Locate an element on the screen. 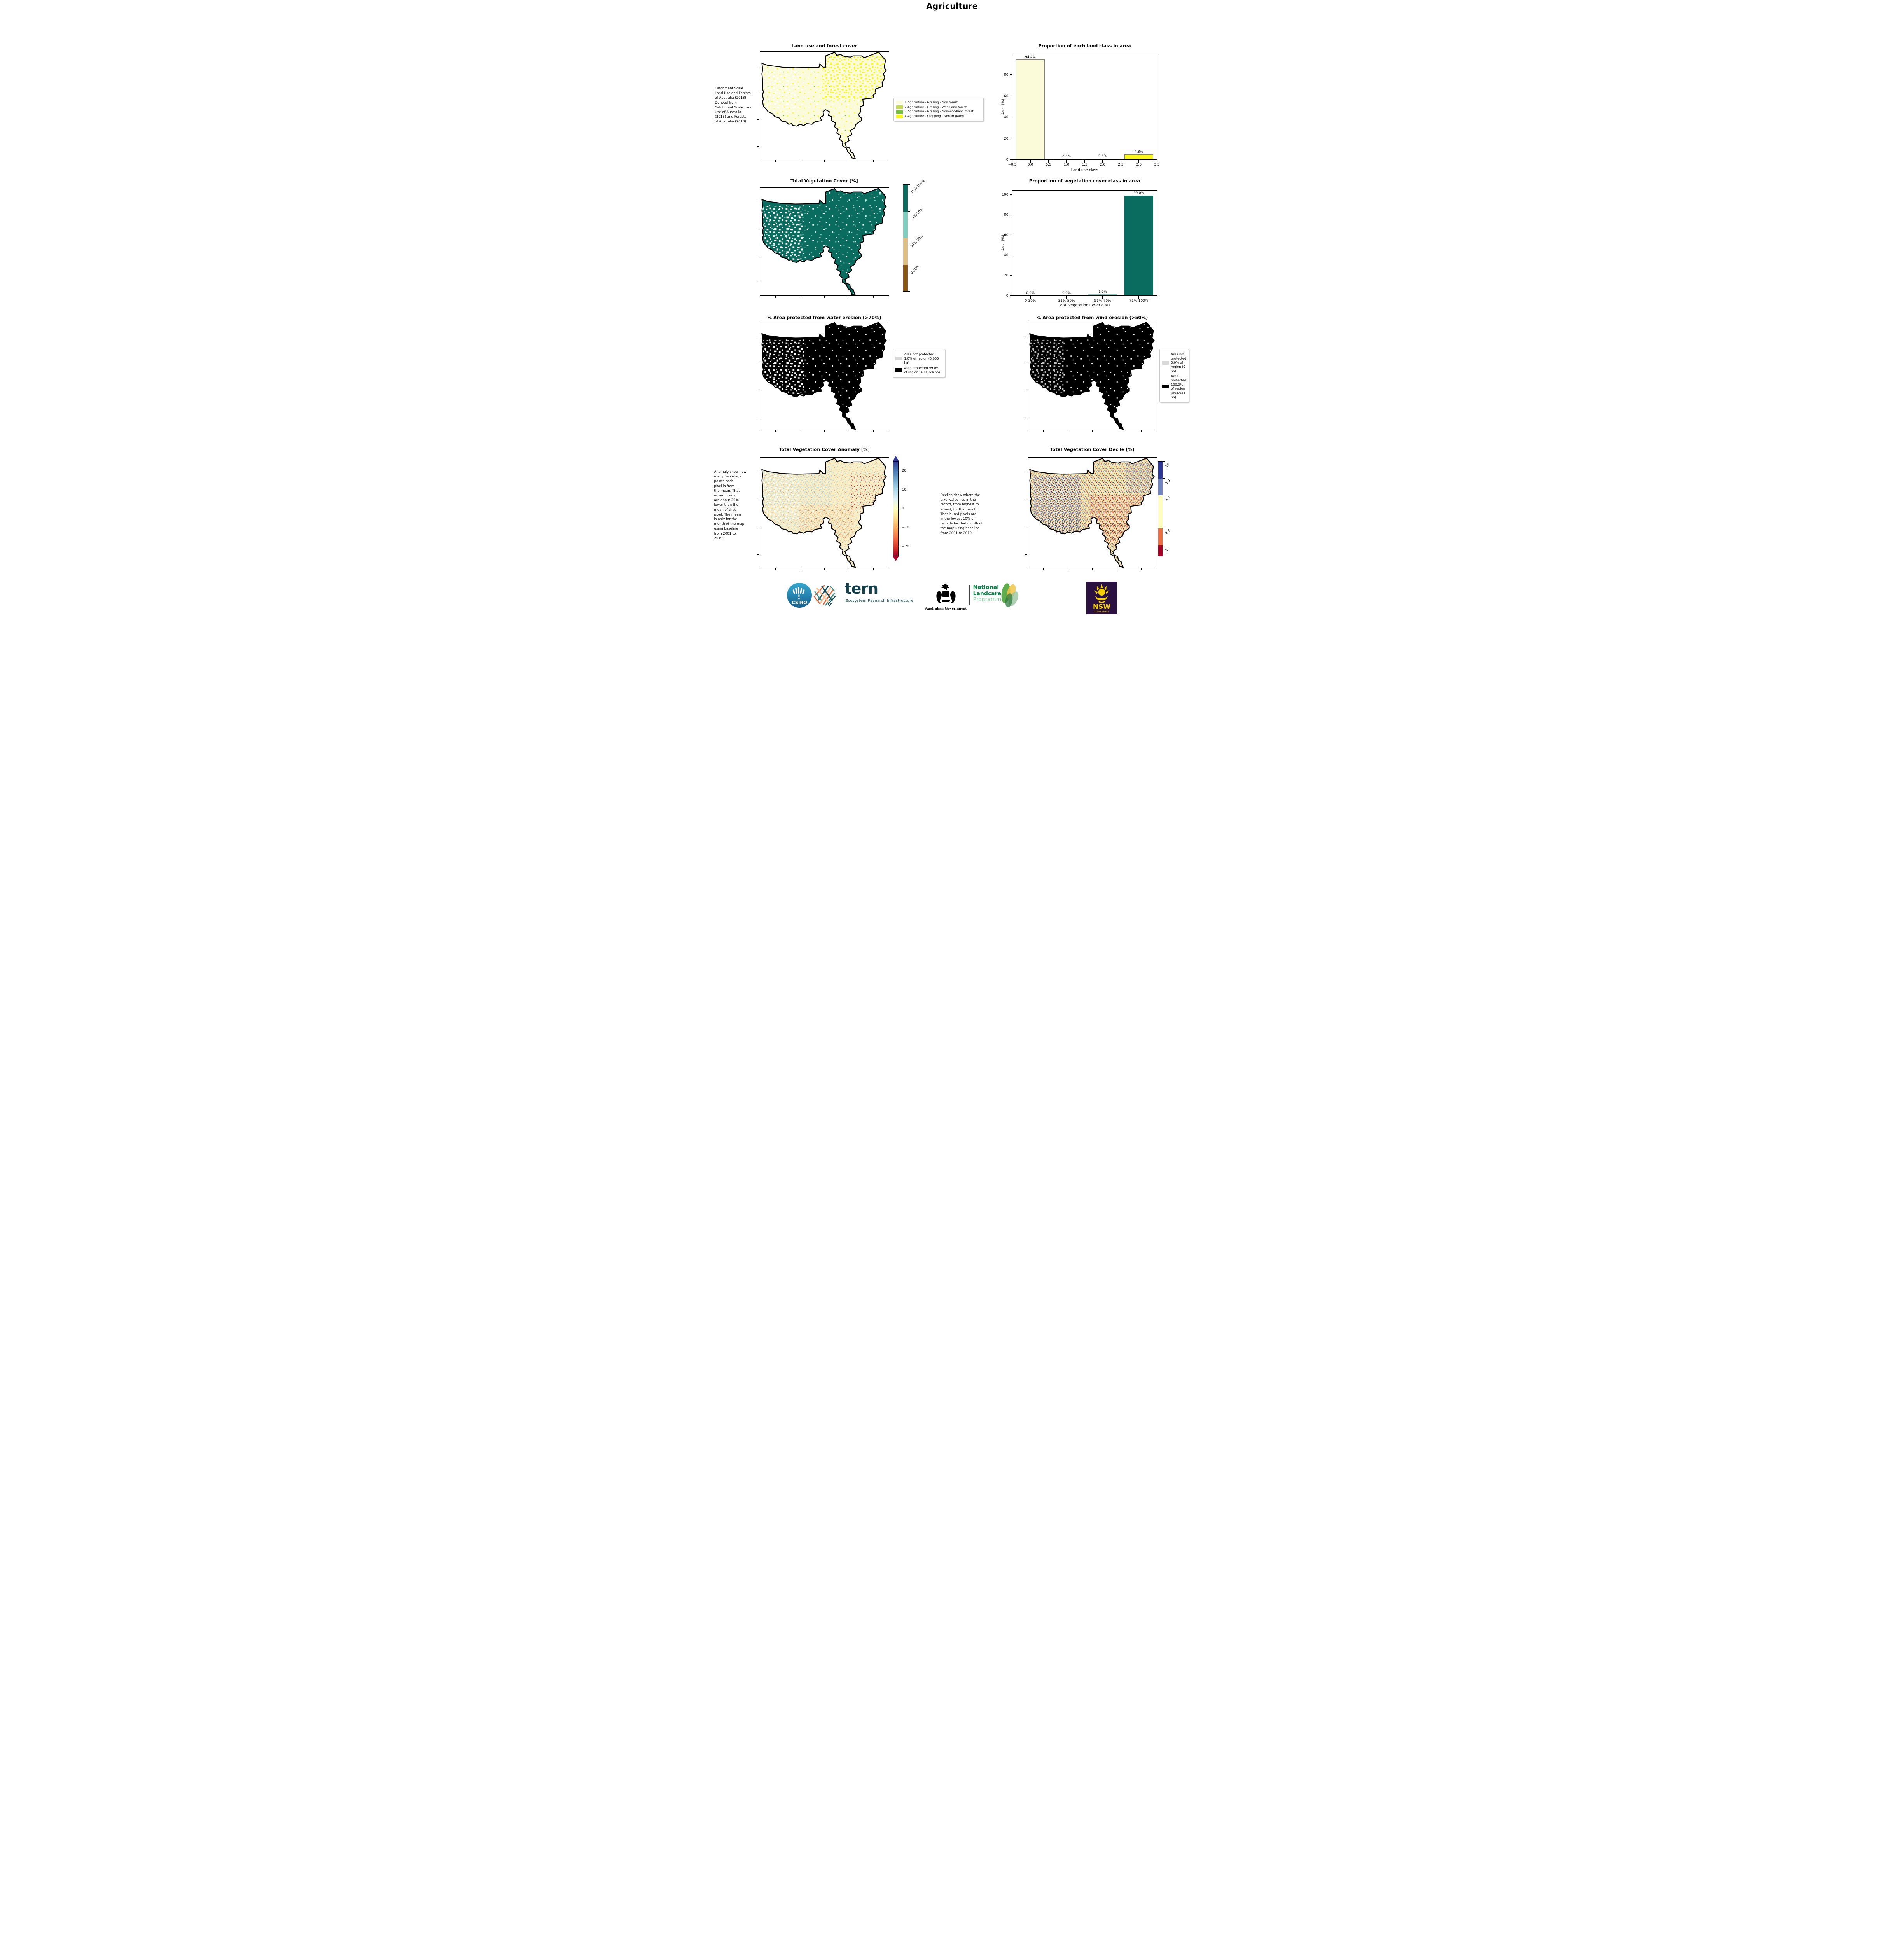 The height and width of the screenshot is (1944, 1904). veg-map-svg is located at coordinates (824, 241).